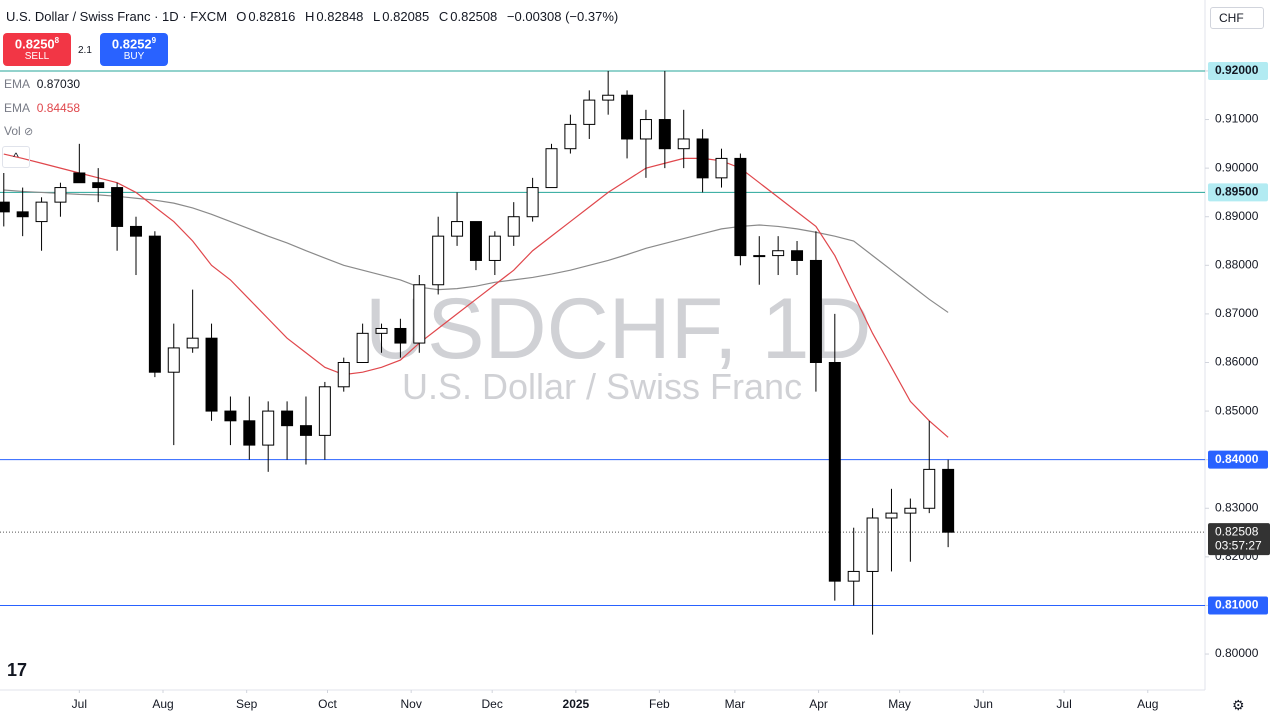 The width and height of the screenshot is (1270, 715). What do you see at coordinates (492, 704) in the screenshot?
I see `x-tick-label: Dec` at bounding box center [492, 704].